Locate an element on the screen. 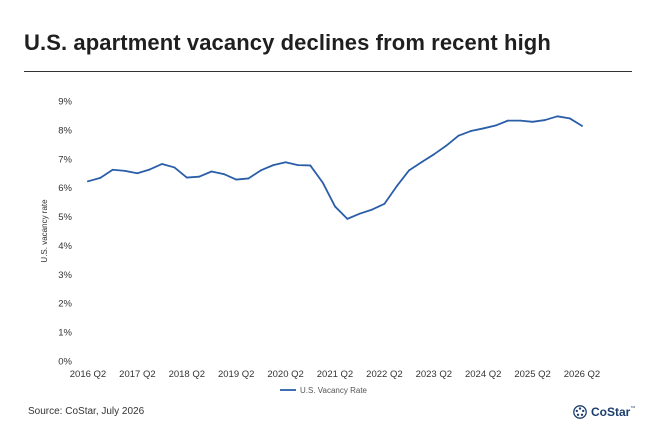  logo-wordmark: CoStar is located at coordinates (611, 412).